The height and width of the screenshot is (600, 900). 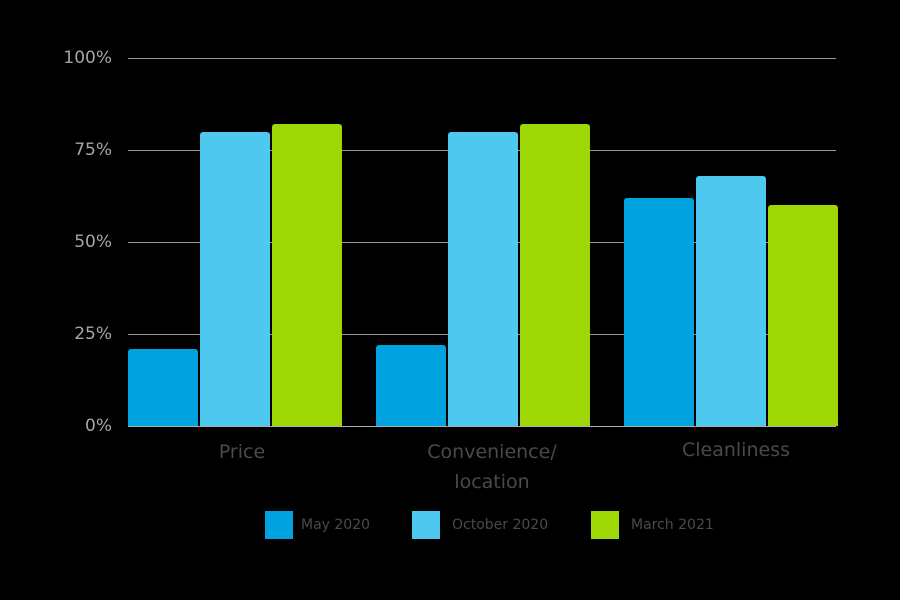 I want to click on bar-cleanliness-march-2021, so click(x=803, y=315).